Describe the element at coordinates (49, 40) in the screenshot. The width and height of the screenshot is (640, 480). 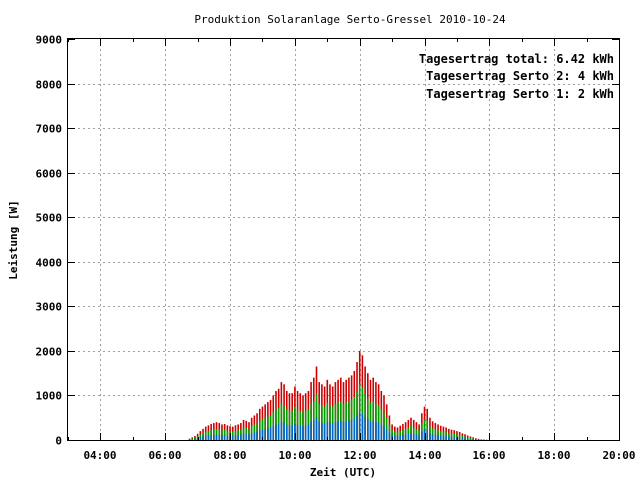
I see `y-tick-label: 9000` at that location.